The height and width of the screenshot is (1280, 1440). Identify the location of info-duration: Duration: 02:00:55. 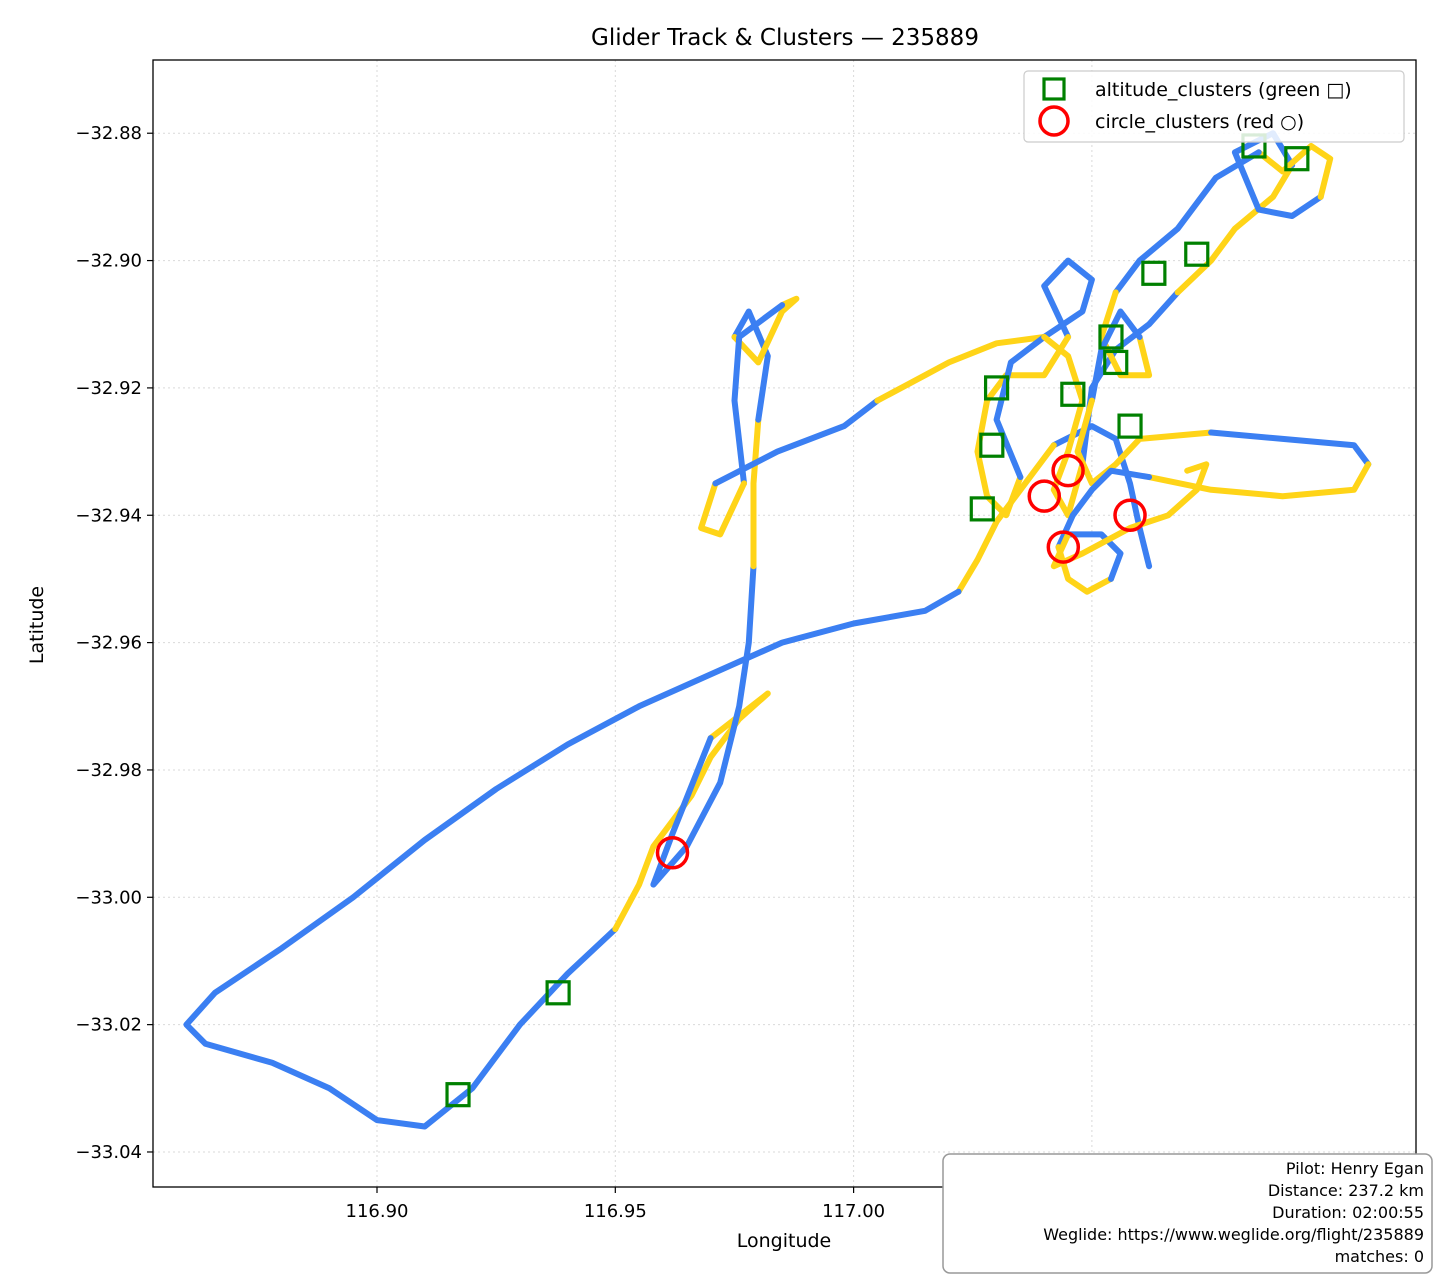
(1348, 1212).